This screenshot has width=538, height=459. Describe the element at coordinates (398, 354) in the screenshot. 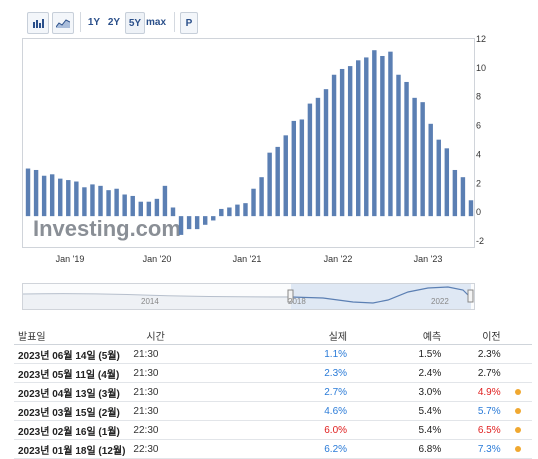

I see `forecast-value: 1.5%` at that location.